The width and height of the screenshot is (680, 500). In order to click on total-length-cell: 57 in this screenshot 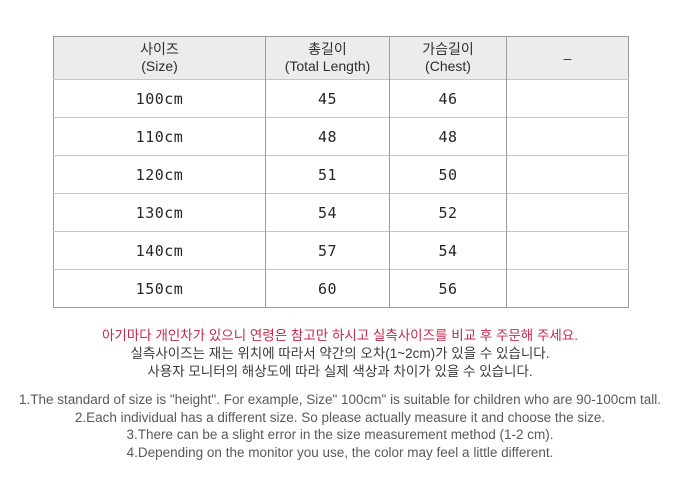, I will do `click(327, 250)`.